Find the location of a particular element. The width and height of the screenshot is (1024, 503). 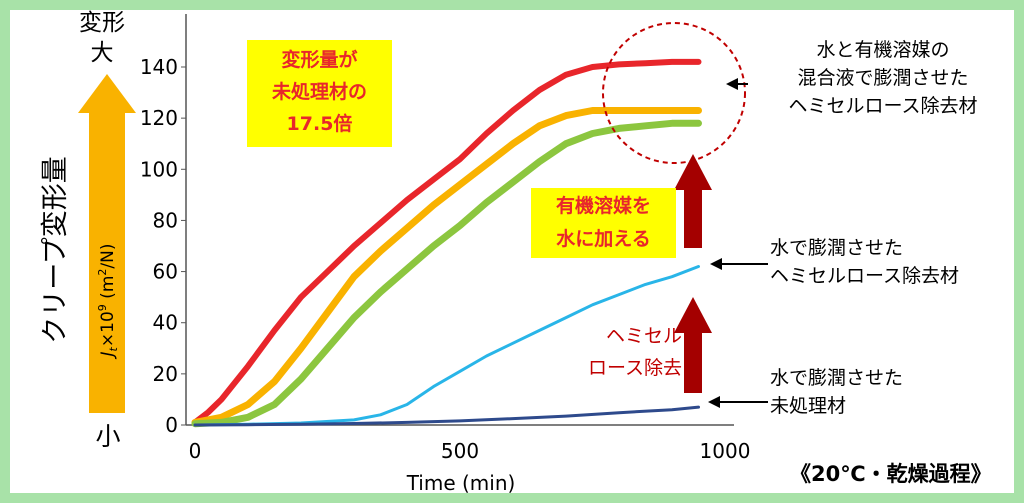

deformation-scale-arrow is located at coordinates (107, 243).